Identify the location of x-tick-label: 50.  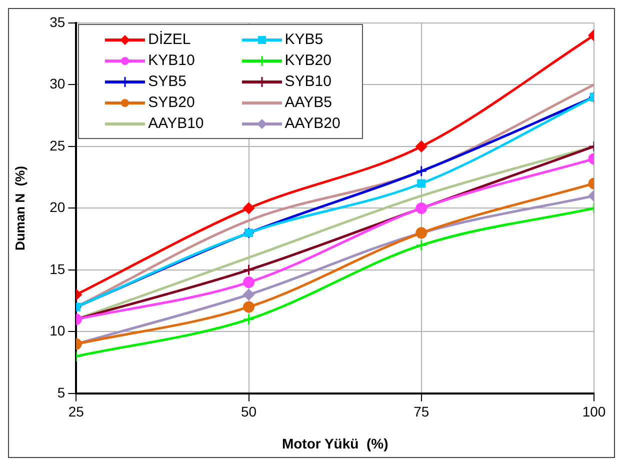
(248, 412).